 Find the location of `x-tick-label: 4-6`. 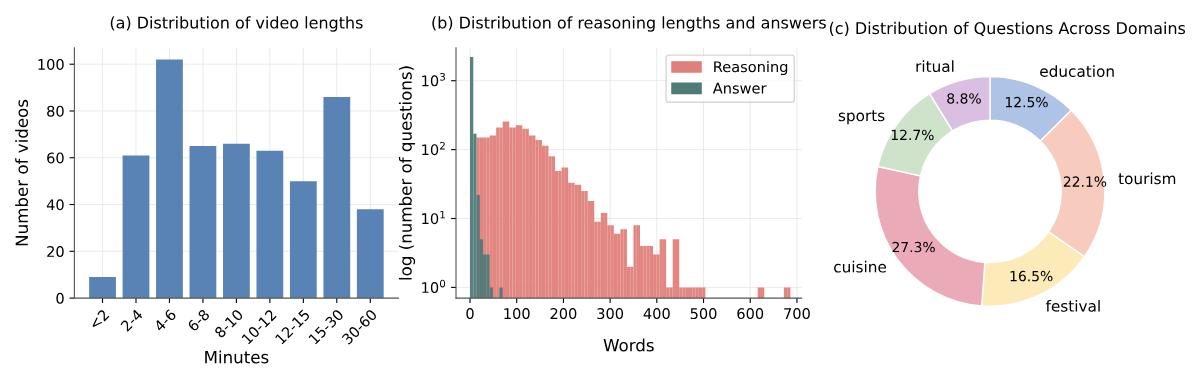

x-tick-label: 4-6 is located at coordinates (165, 320).